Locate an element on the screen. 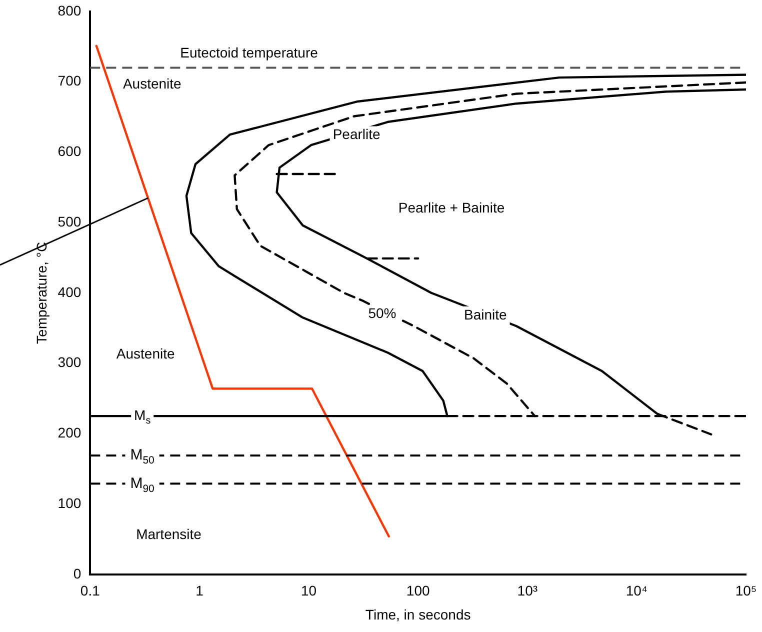  annotation: Pearlite is located at coordinates (356, 134).